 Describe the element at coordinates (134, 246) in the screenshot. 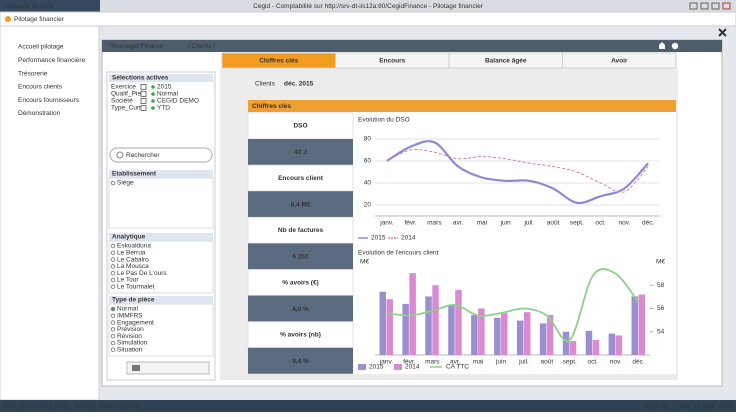

I see `group-item: Eskualduna` at that location.